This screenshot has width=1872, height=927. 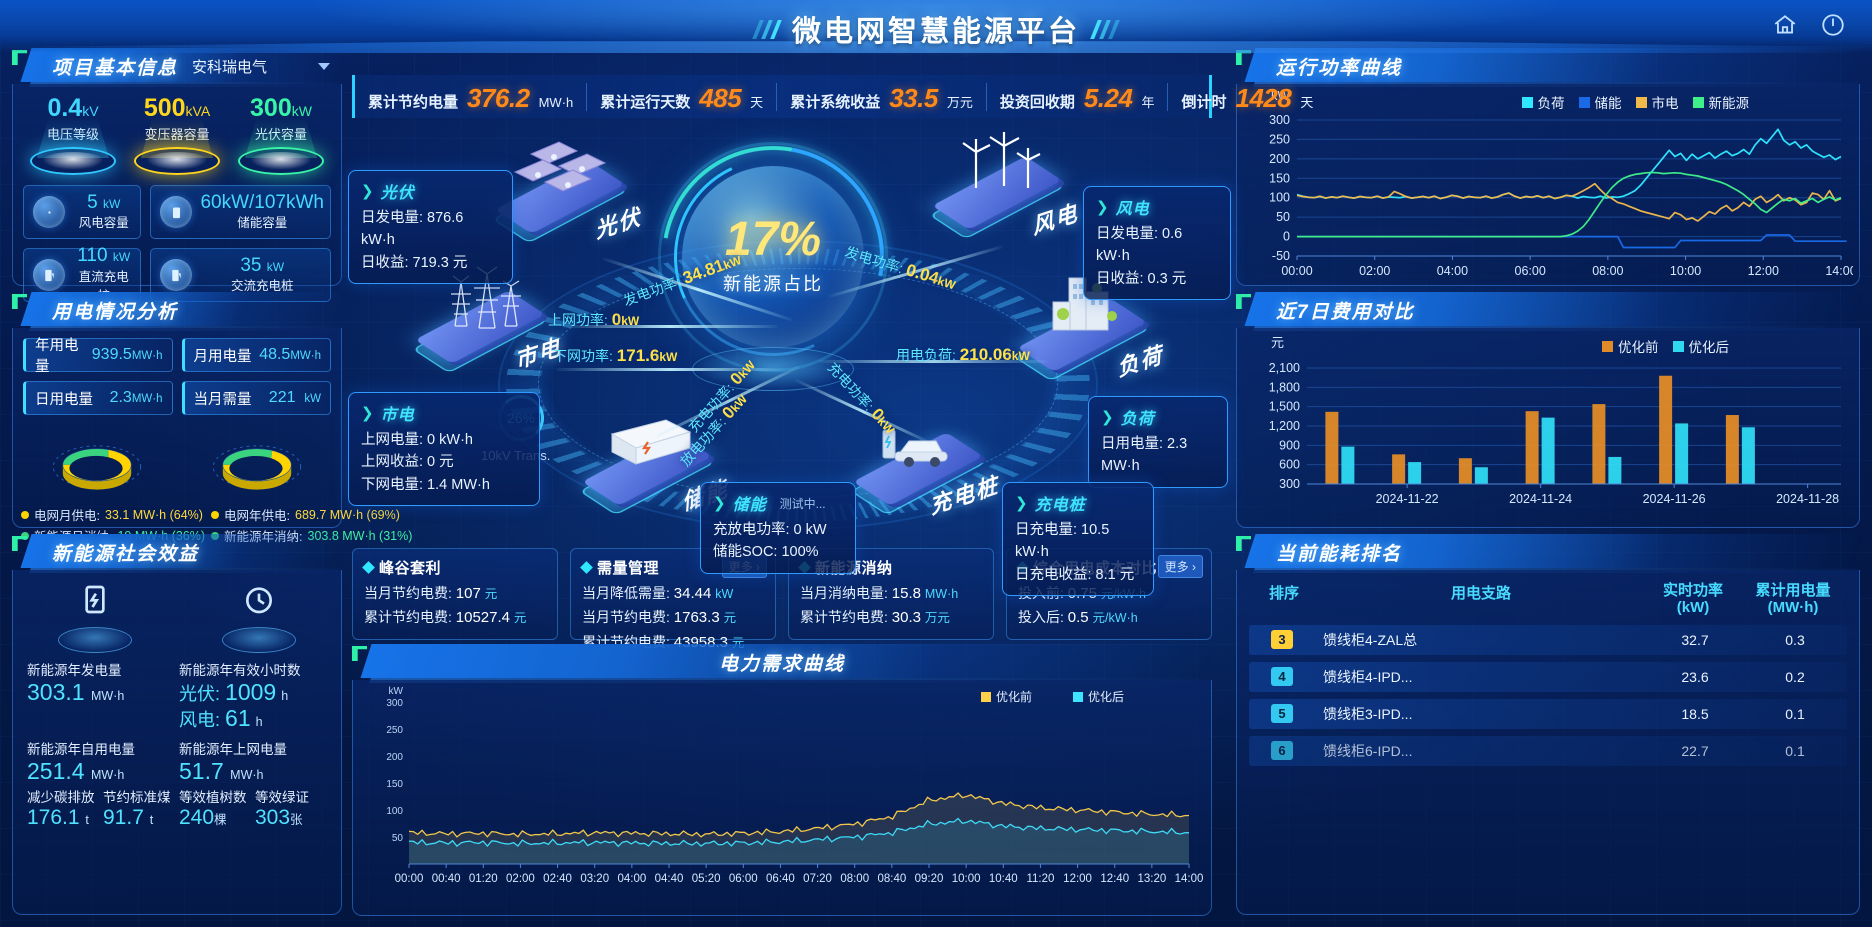 I want to click on power-icon, so click(x=1833, y=25).